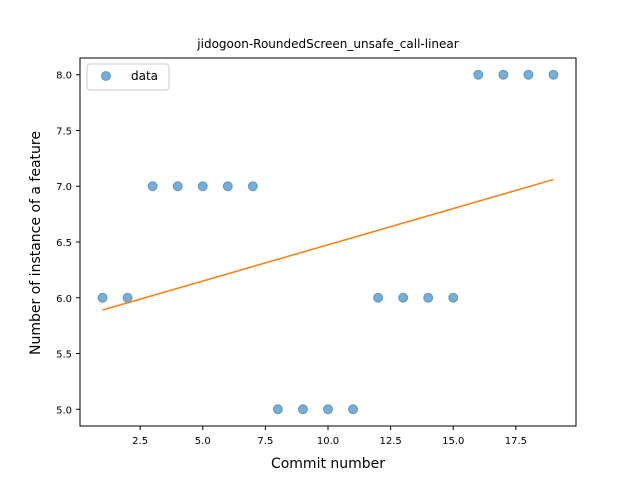  What do you see at coordinates (64, 187) in the screenshot?
I see `y-tick-label: 7.0` at bounding box center [64, 187].